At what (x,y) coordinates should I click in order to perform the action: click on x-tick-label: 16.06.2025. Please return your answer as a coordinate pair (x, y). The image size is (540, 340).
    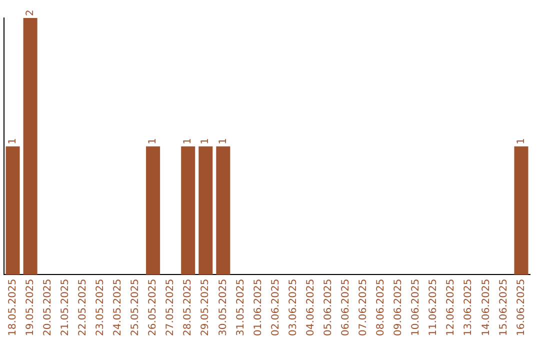
    Looking at the image, I should click on (521, 307).